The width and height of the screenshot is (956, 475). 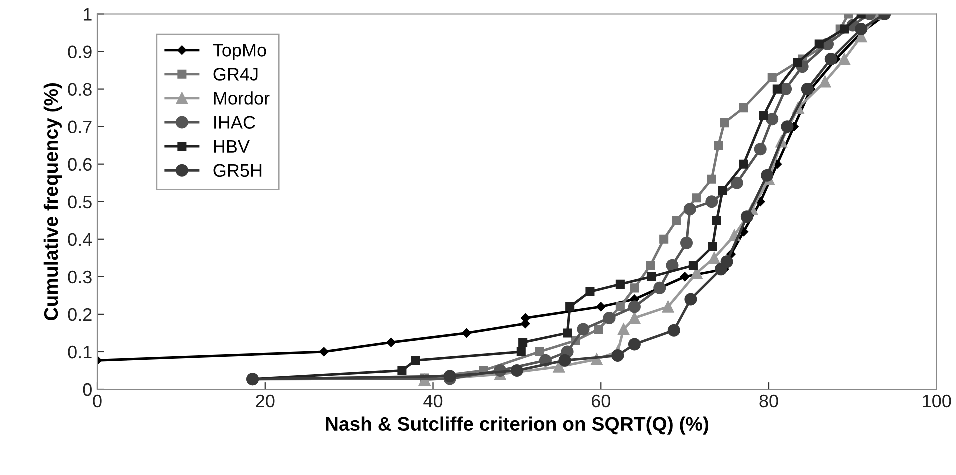 What do you see at coordinates (433, 401) in the screenshot?
I see `x-tick-label: 40` at bounding box center [433, 401].